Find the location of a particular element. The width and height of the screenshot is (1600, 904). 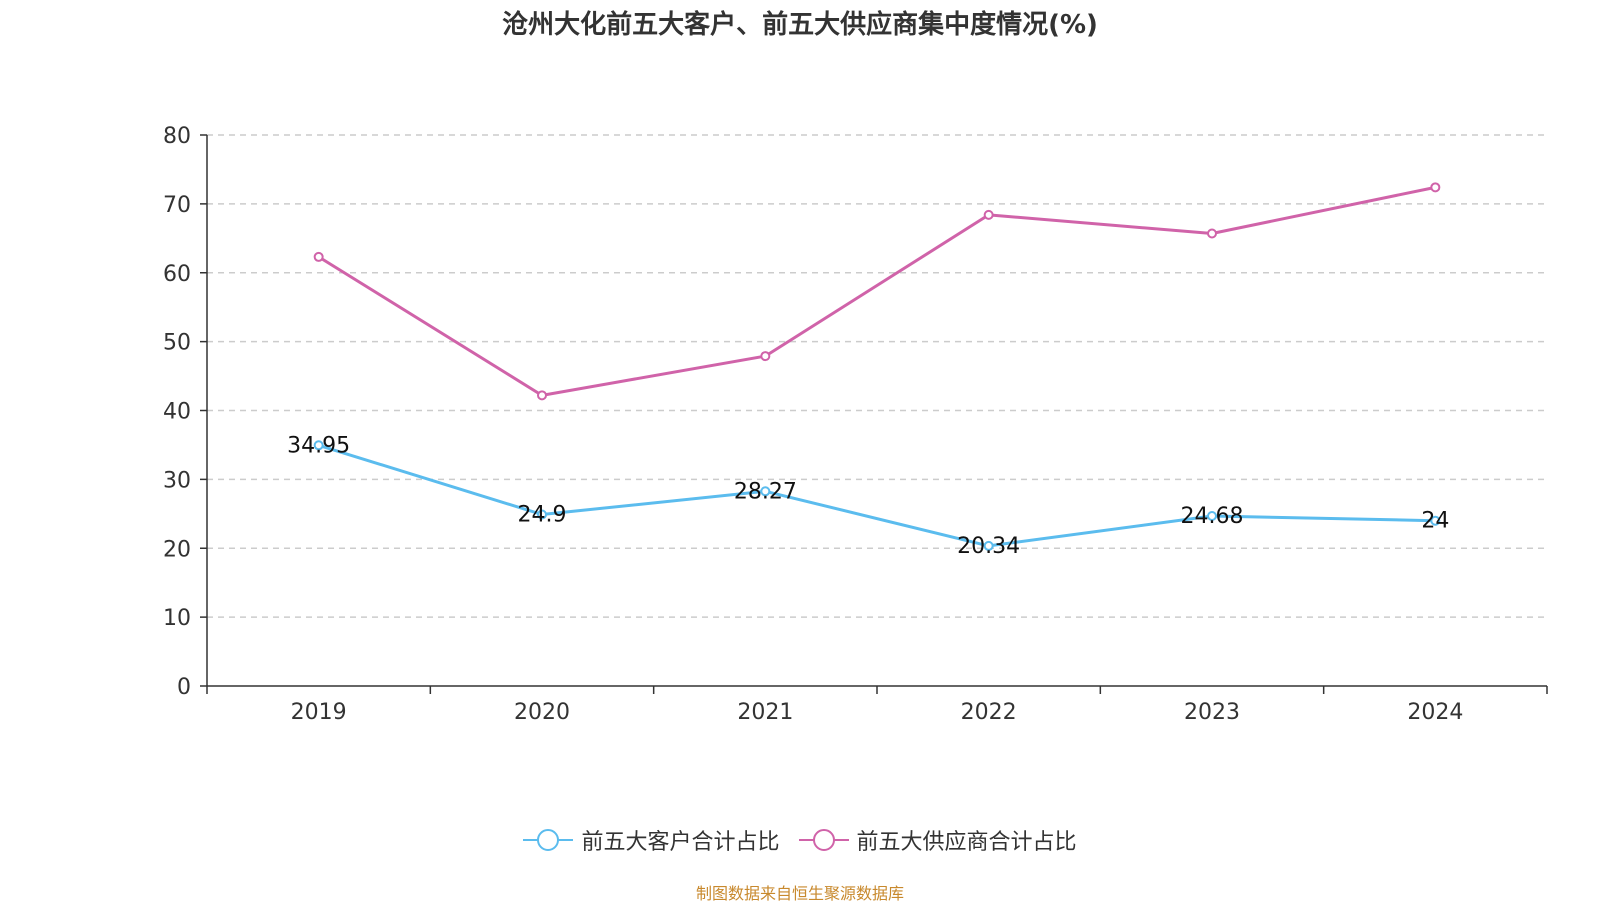

data-label: 24 is located at coordinates (1435, 521).